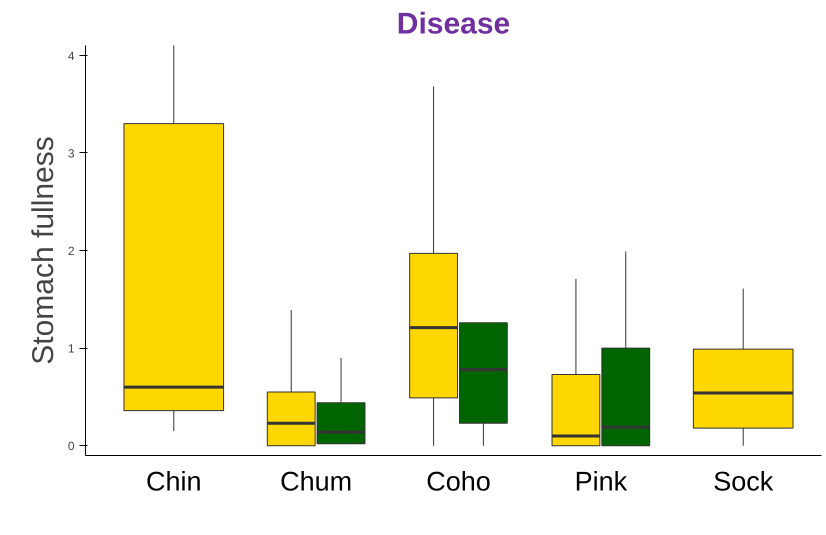 The height and width of the screenshot is (535, 826). I want to click on y-tick-label: 4, so click(71, 55).